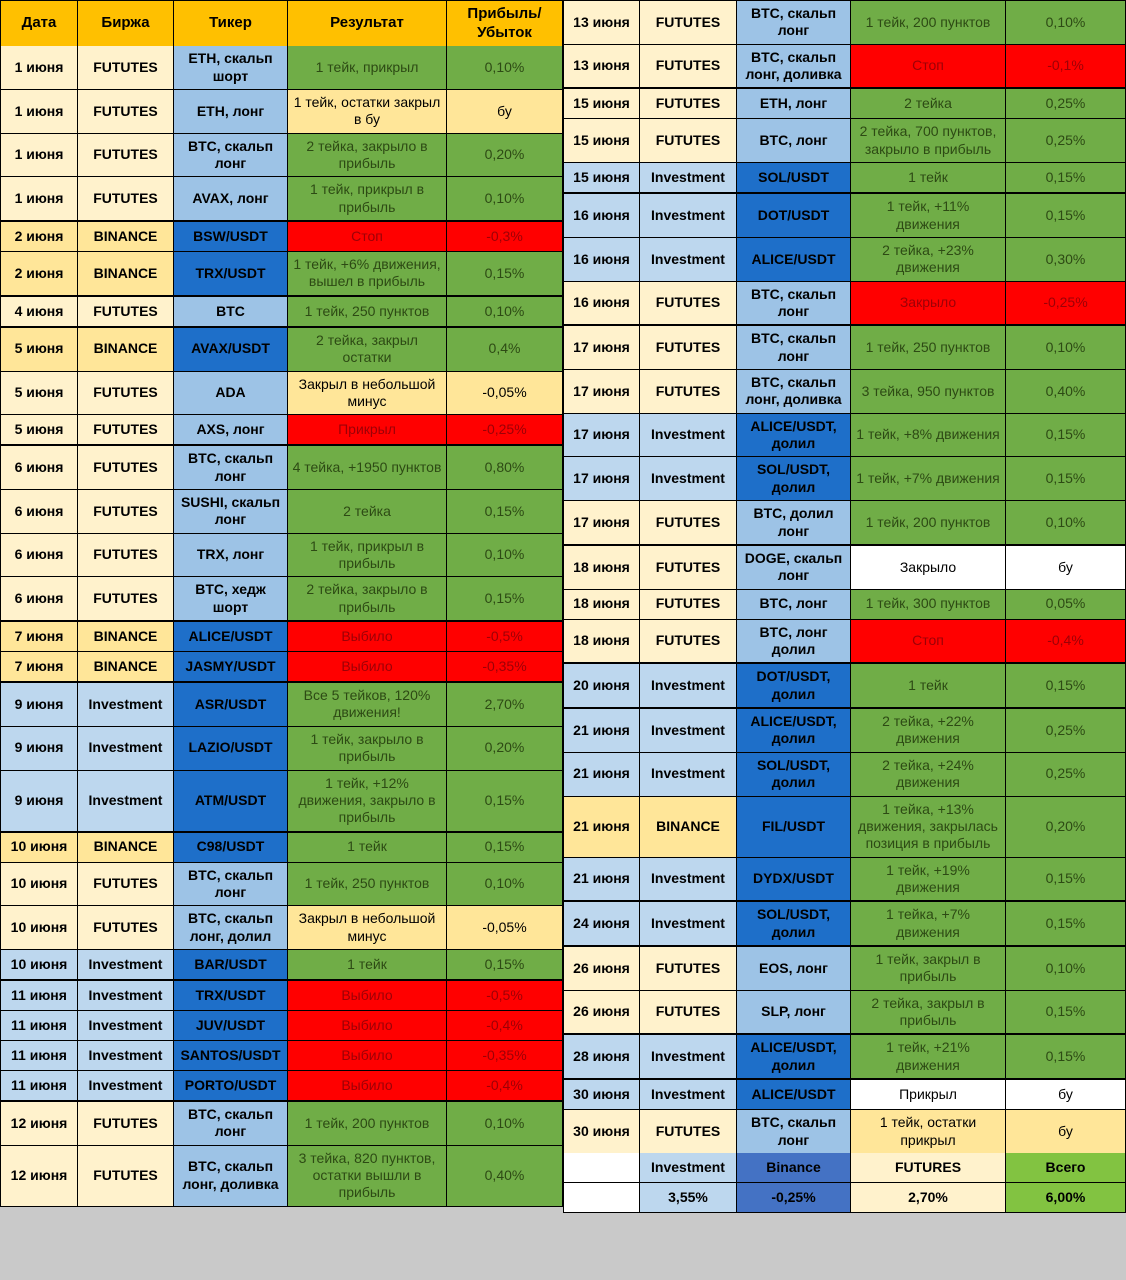 The height and width of the screenshot is (1280, 1126). I want to click on ticker-cell: ALICE/USDT, so click(231, 637).